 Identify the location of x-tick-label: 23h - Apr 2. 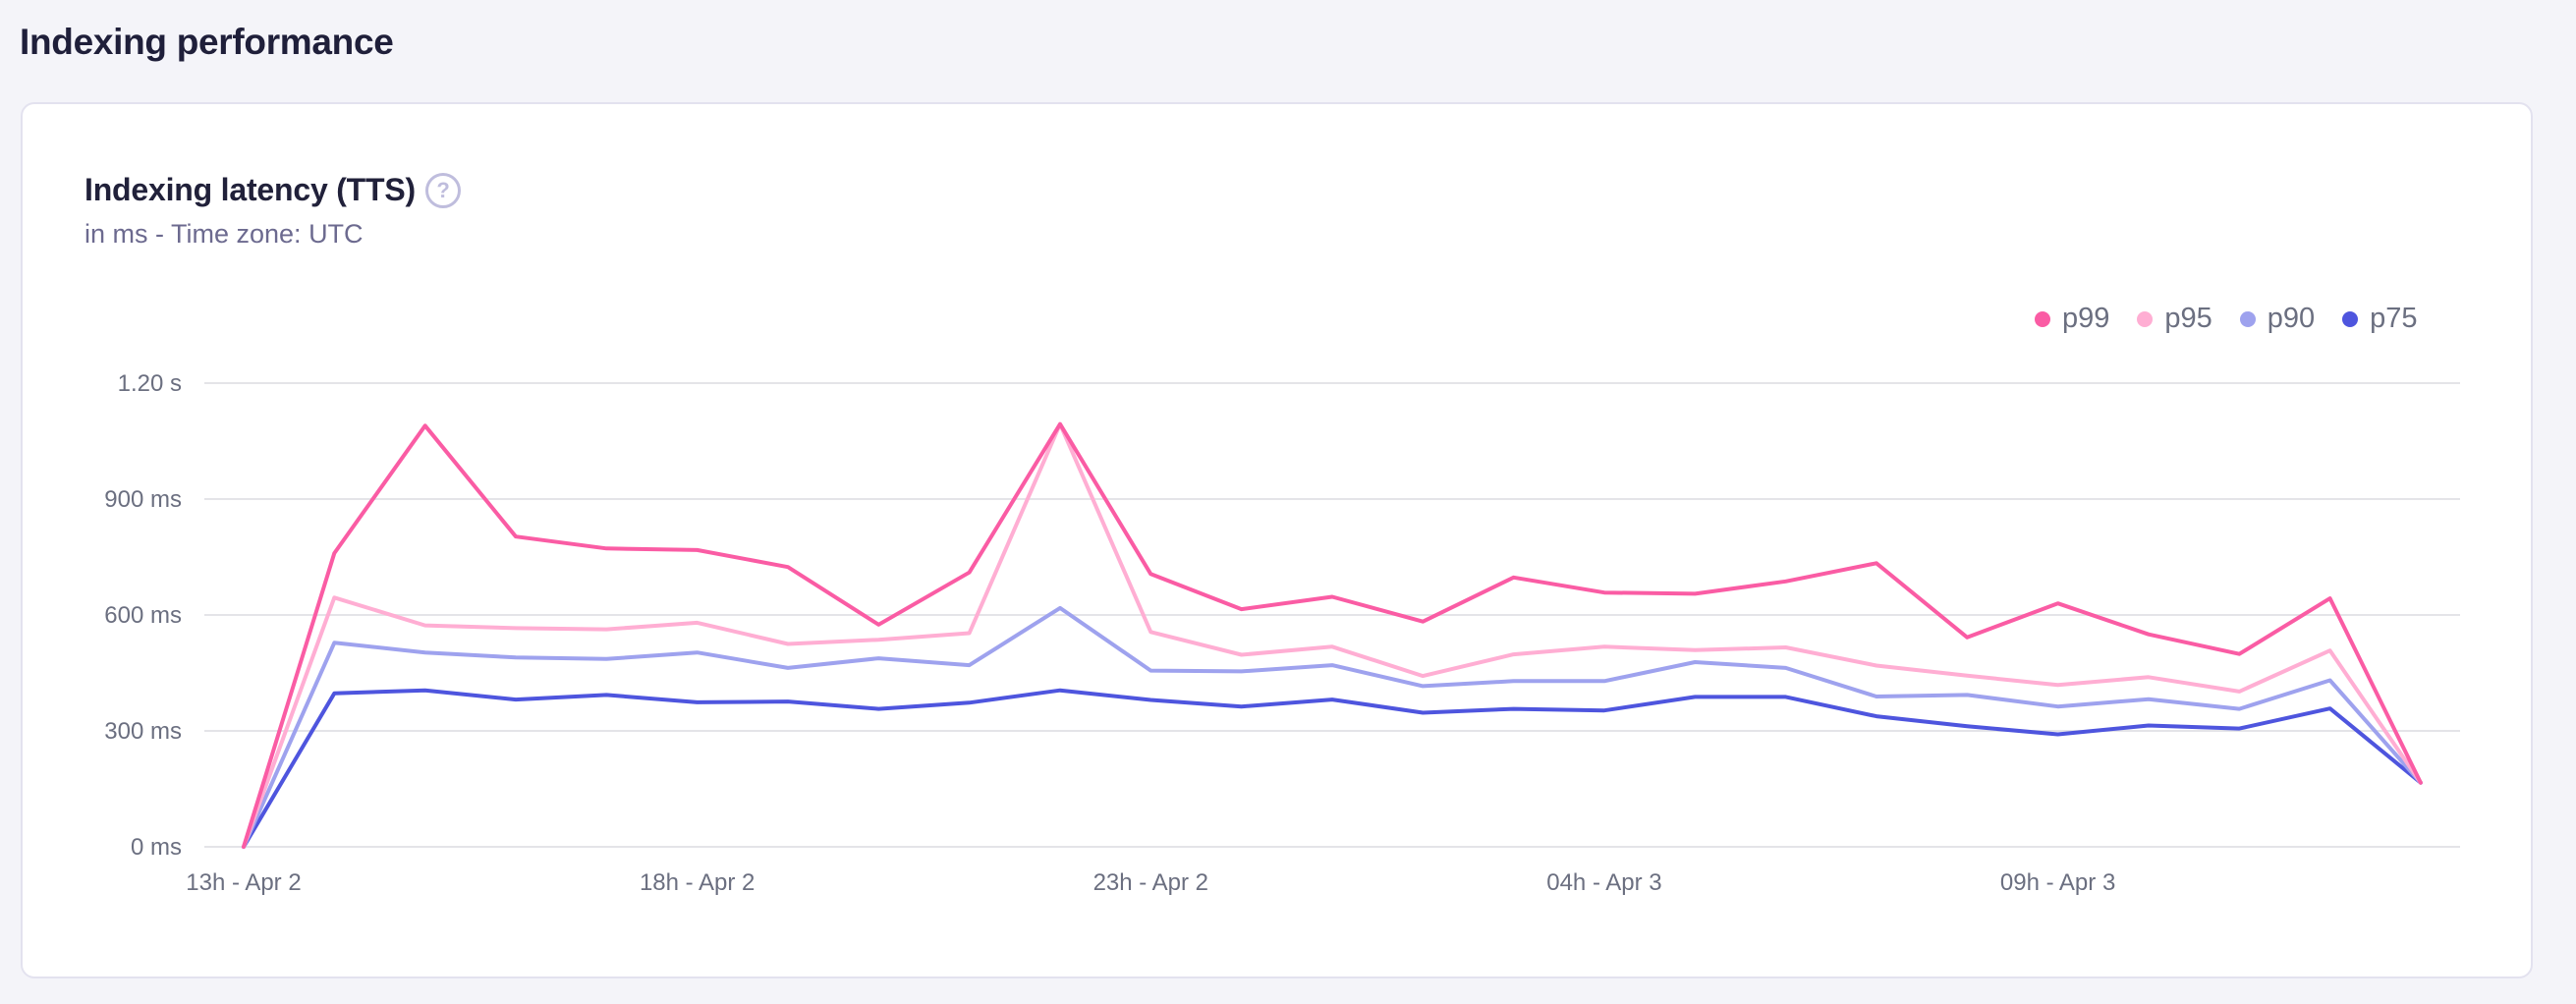
(1150, 882).